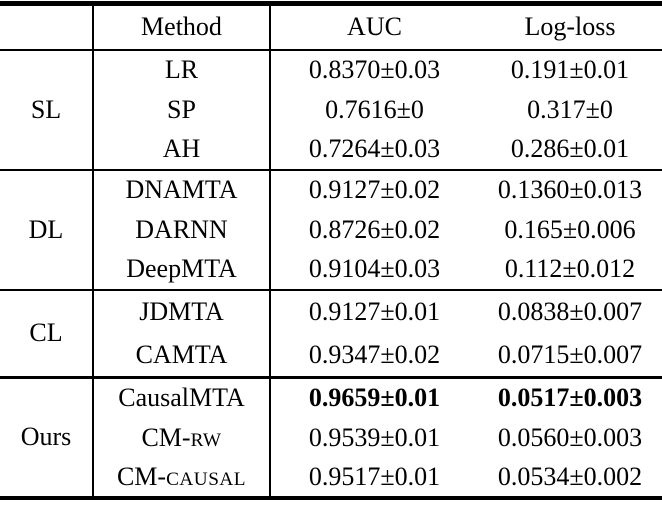  Describe the element at coordinates (570, 148) in the screenshot. I see `logloss-value: 0.286±0.01` at that location.